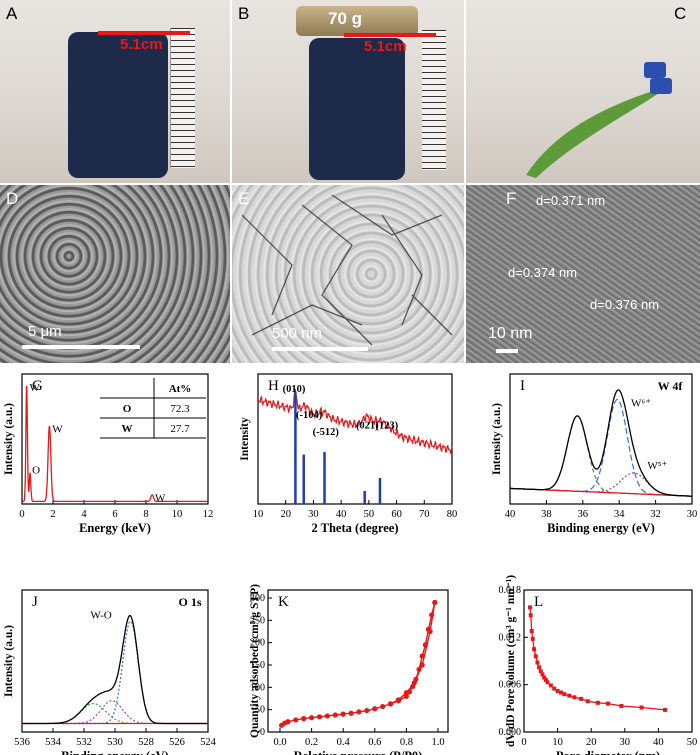 The height and width of the screenshot is (755, 700). Describe the element at coordinates (406, 742) in the screenshot. I see `x-tick-label: 0.8` at that location.